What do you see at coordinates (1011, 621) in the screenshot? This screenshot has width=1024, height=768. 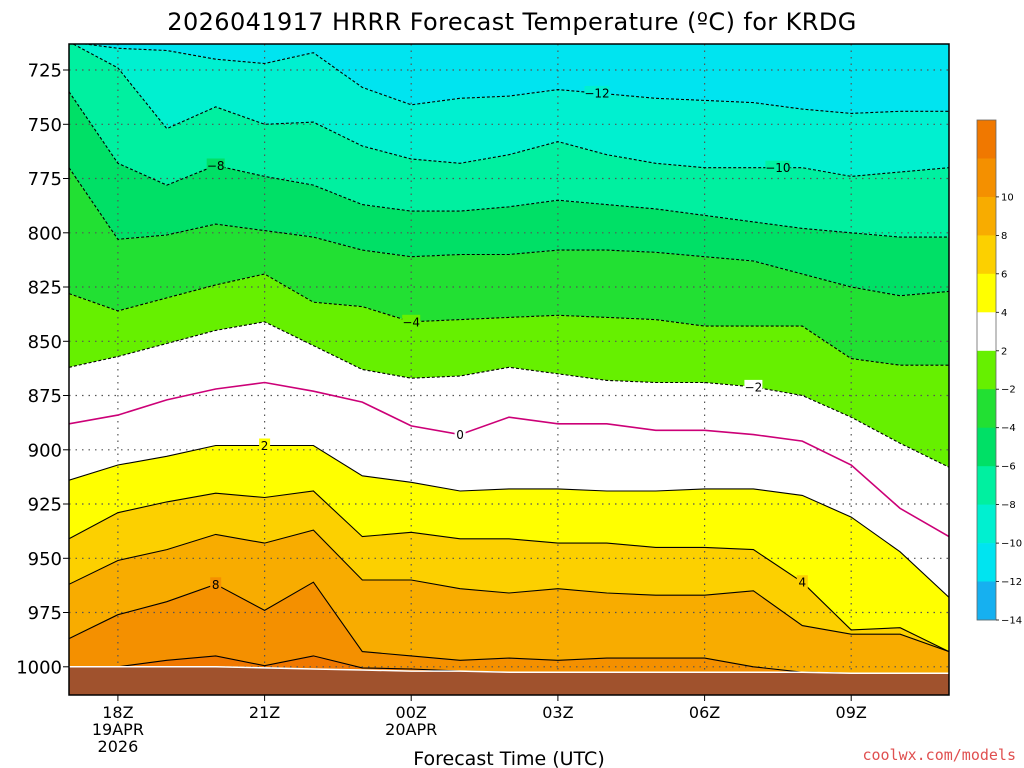 I see `colorbar-tick-label: −14` at bounding box center [1011, 621].